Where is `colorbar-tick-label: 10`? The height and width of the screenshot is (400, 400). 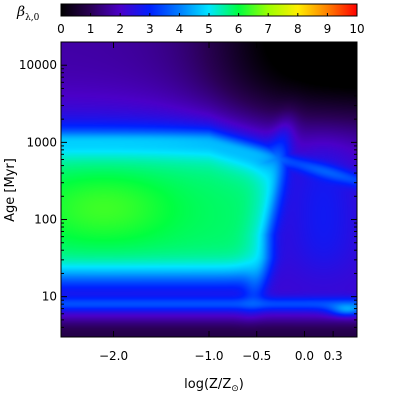
colorbar-tick-label: 10 is located at coordinates (356, 29).